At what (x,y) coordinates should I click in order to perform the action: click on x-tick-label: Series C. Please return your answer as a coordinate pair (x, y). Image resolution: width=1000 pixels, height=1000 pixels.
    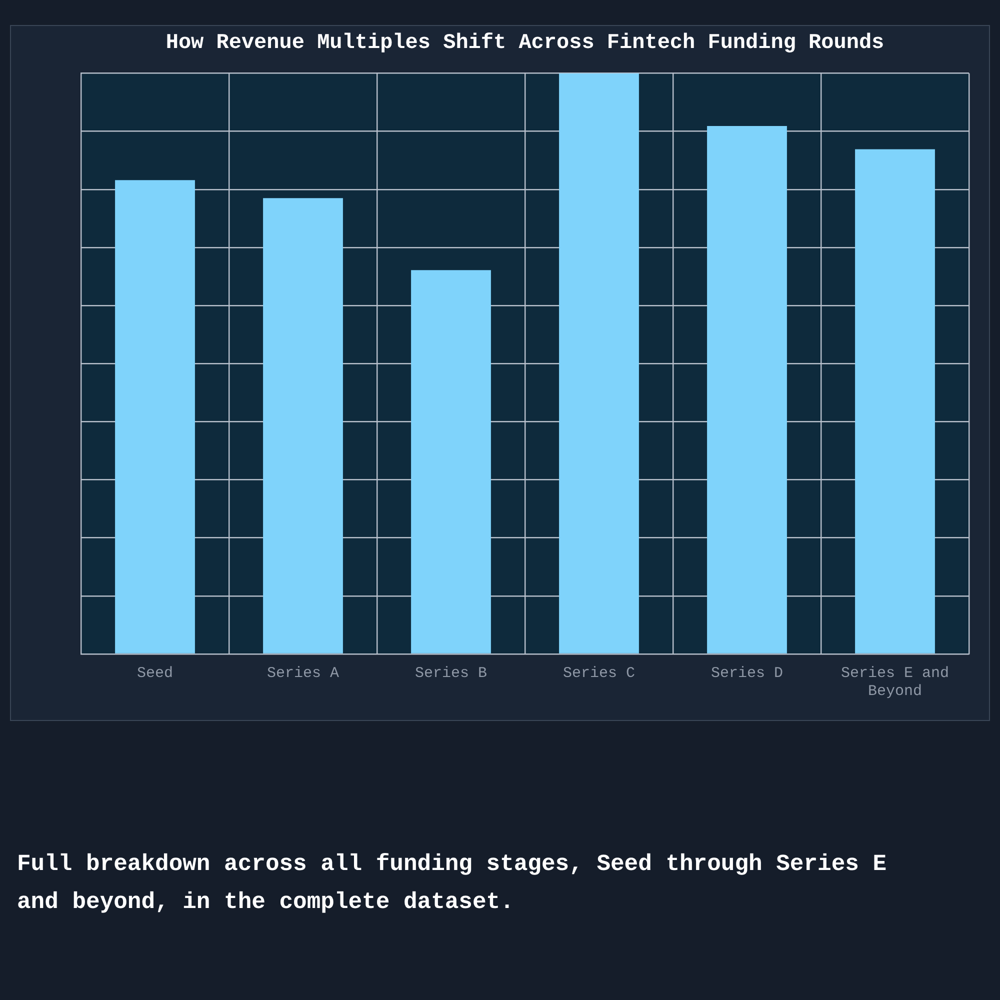
    Looking at the image, I should click on (599, 673).